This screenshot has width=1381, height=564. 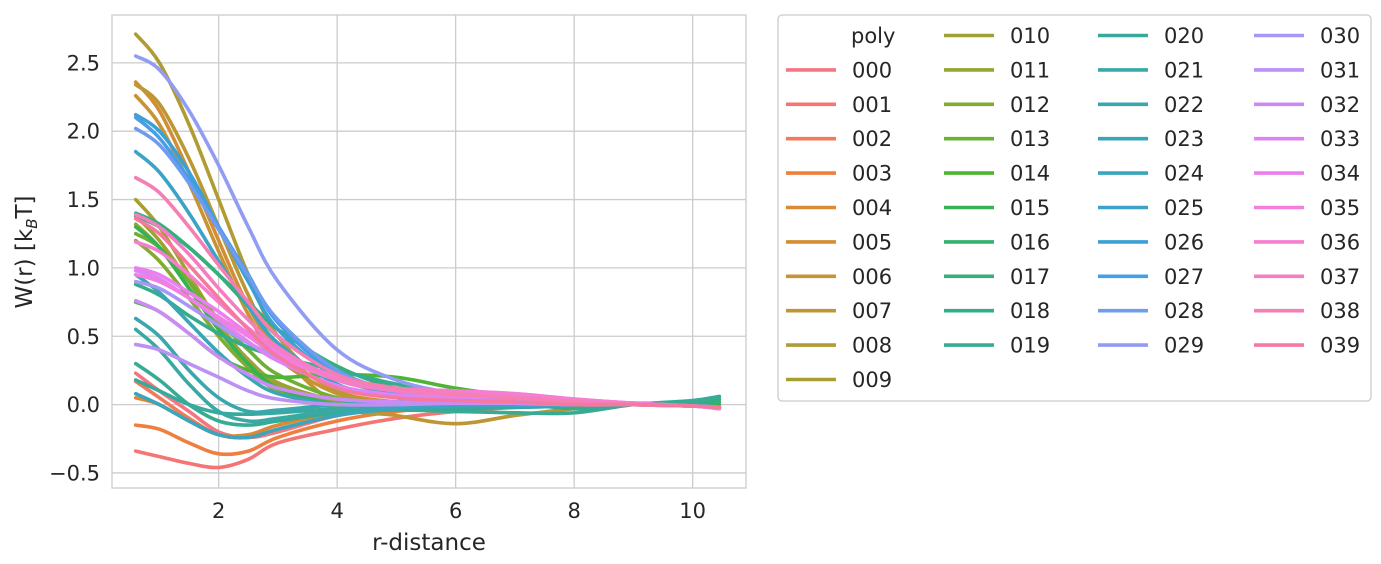 What do you see at coordinates (1151, 208) in the screenshot?
I see `legend-item-025: 025` at bounding box center [1151, 208].